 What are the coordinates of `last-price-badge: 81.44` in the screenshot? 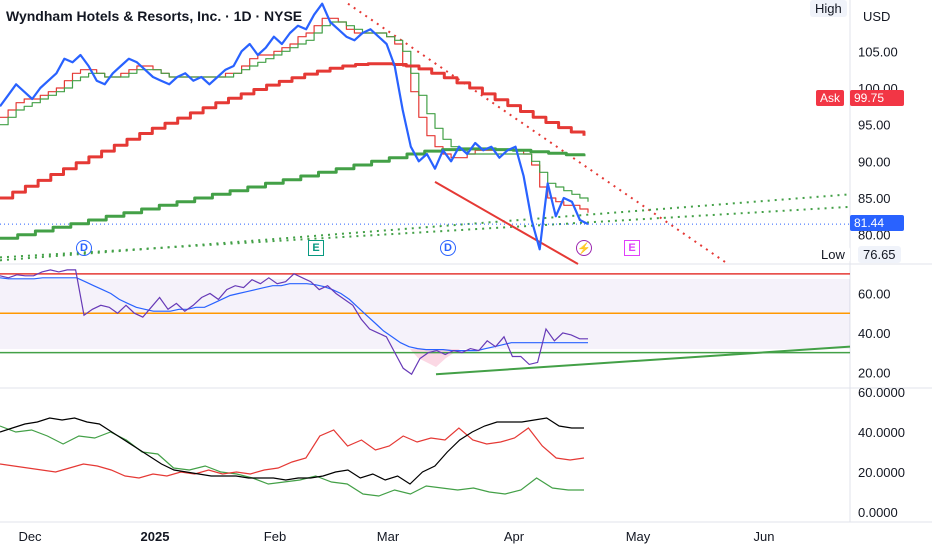 It's located at (877, 223).